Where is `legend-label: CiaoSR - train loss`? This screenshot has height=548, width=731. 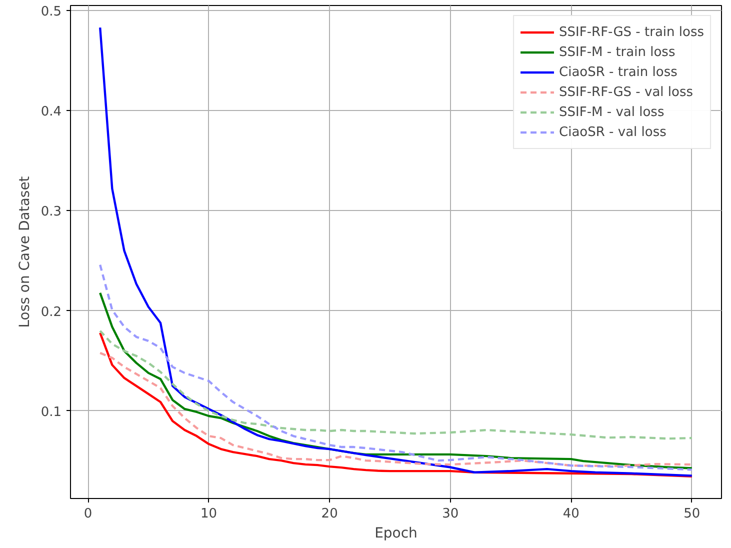 legend-label: CiaoSR - train loss is located at coordinates (618, 72).